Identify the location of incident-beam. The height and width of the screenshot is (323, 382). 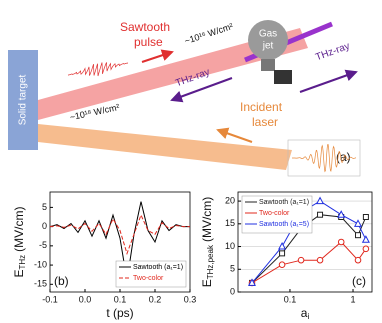
(165, 147).